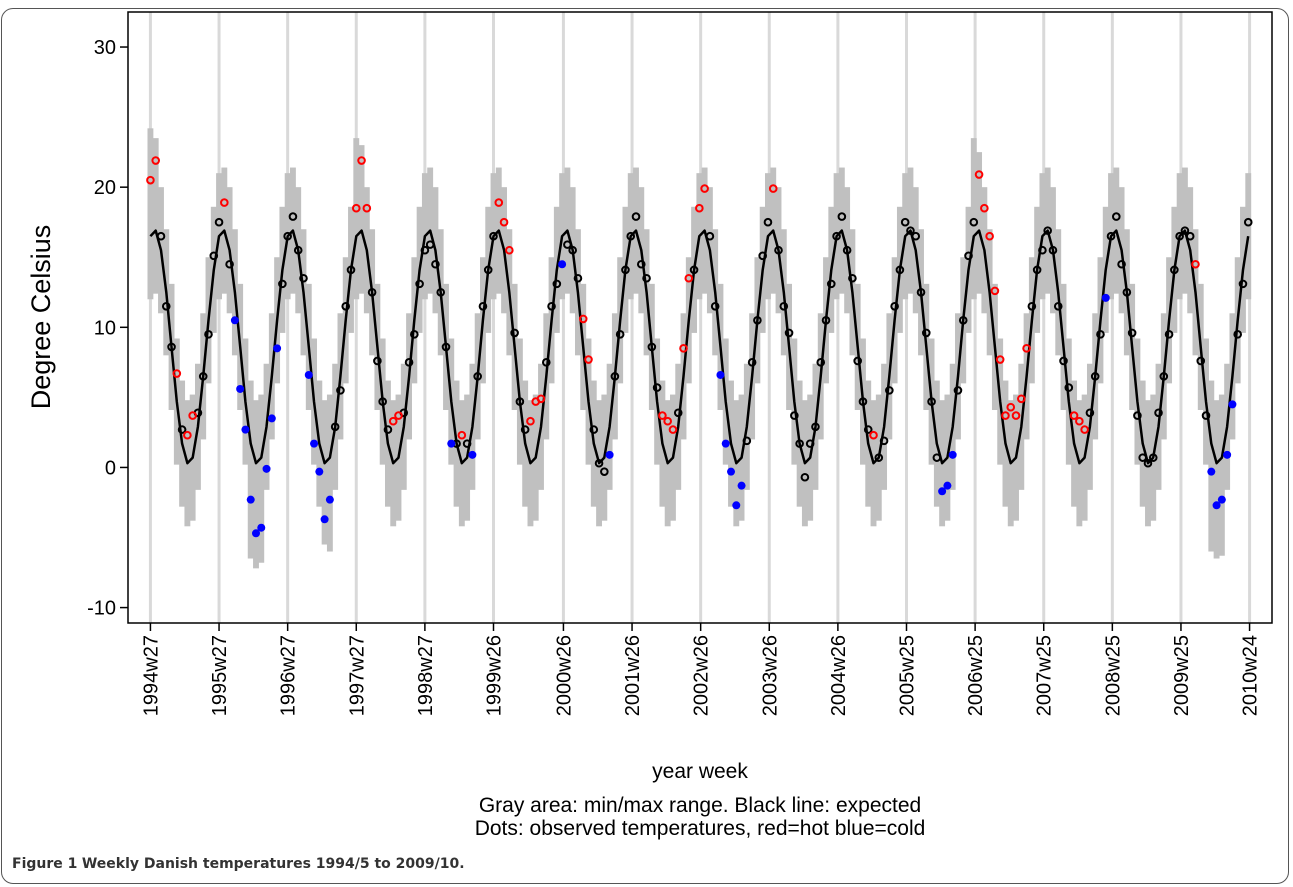  Describe the element at coordinates (151, 675) in the screenshot. I see `x-tick-label: 1994w27` at that location.